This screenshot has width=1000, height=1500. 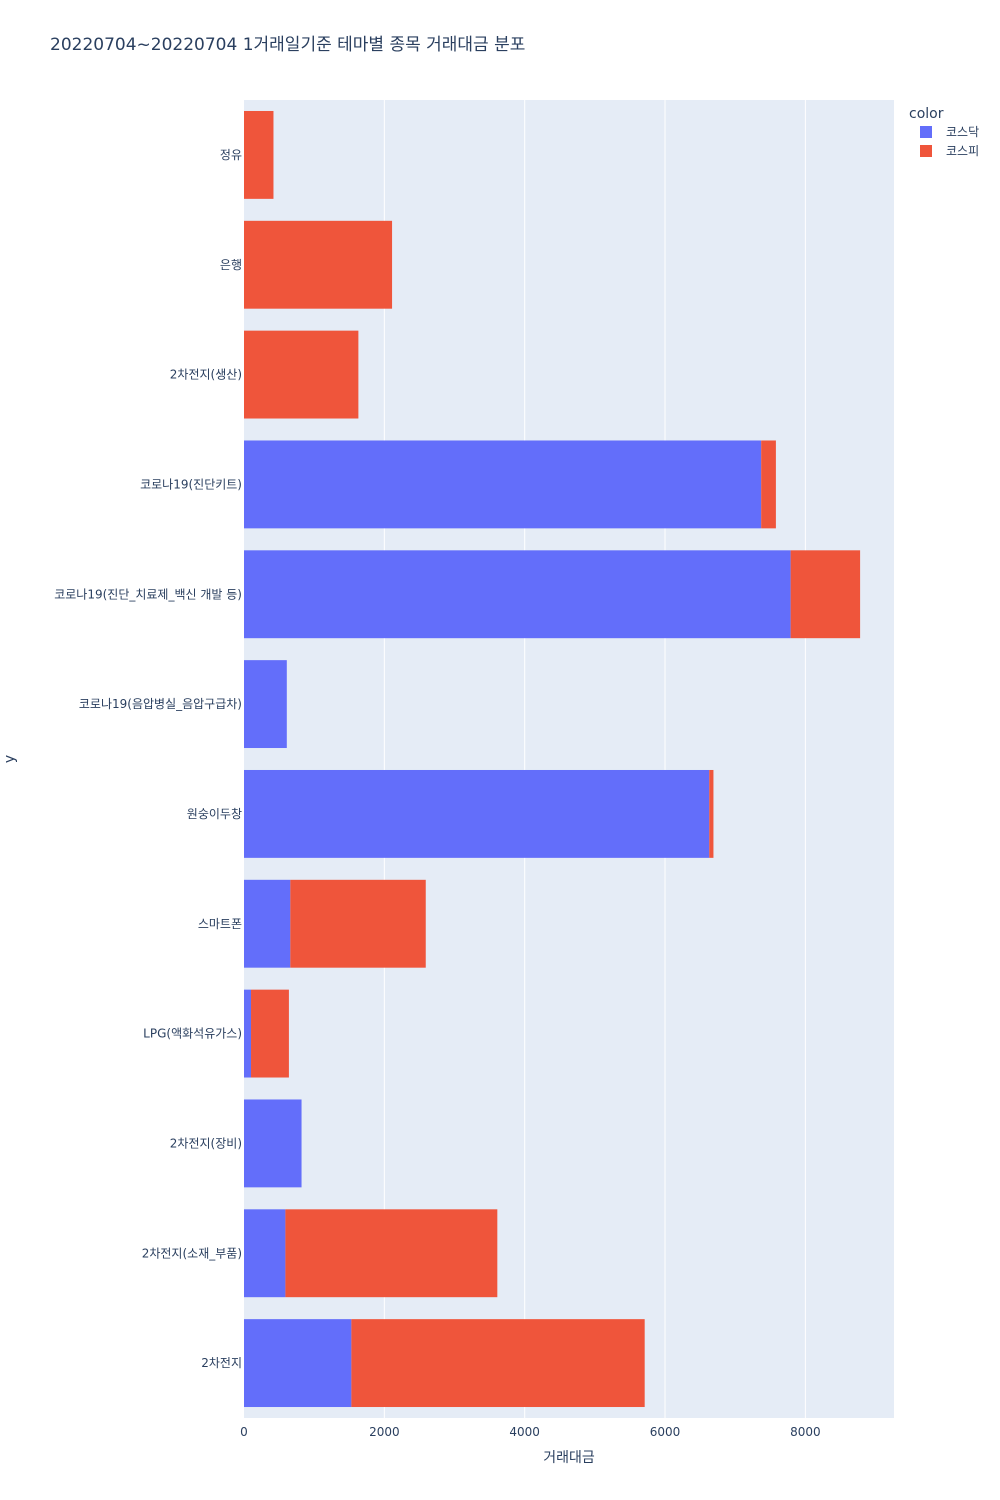 What do you see at coordinates (10, 759) in the screenshot?
I see `y-axis-title: y` at bounding box center [10, 759].